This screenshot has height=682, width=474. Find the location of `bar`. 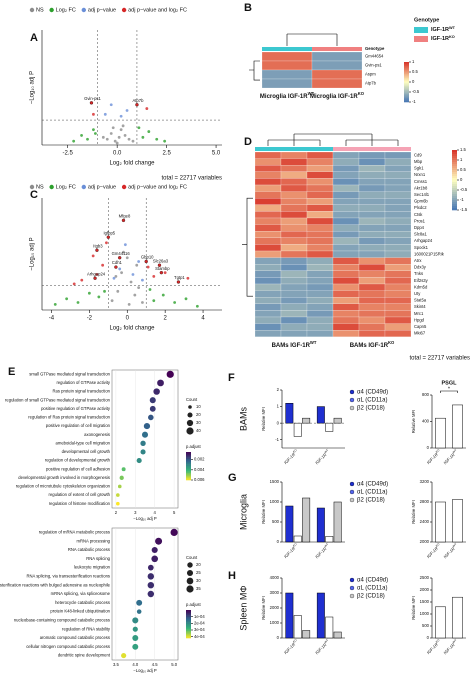

bar is located at coordinates (306, 520).